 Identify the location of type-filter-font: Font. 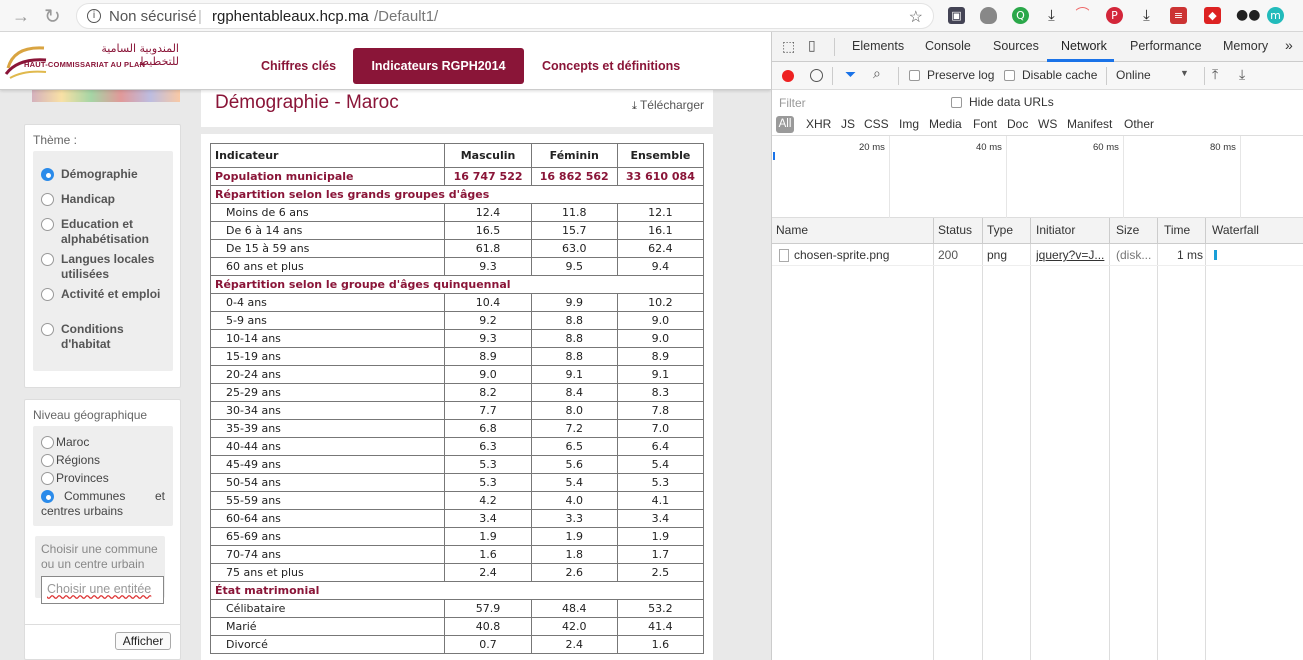
(985, 124).